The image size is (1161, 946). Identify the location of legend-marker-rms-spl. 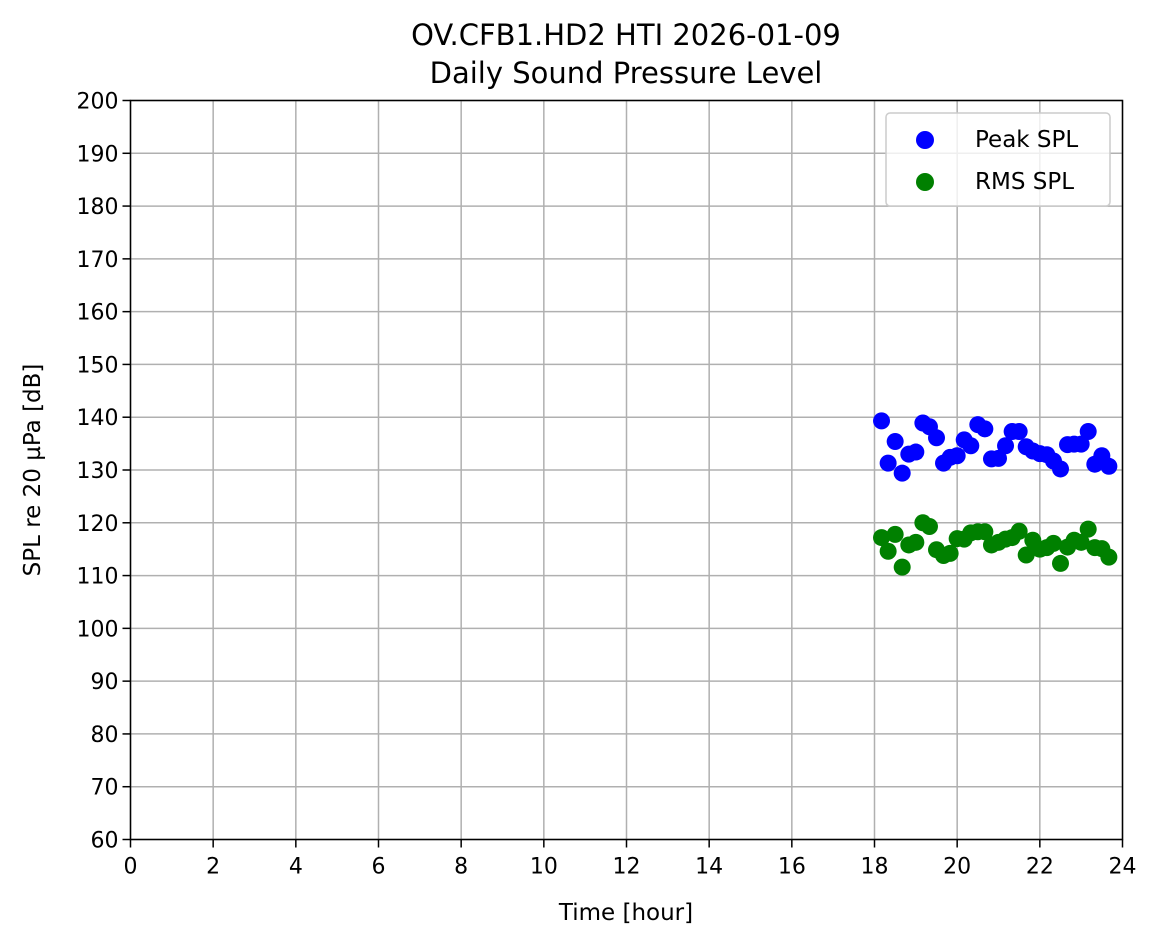
(925, 182).